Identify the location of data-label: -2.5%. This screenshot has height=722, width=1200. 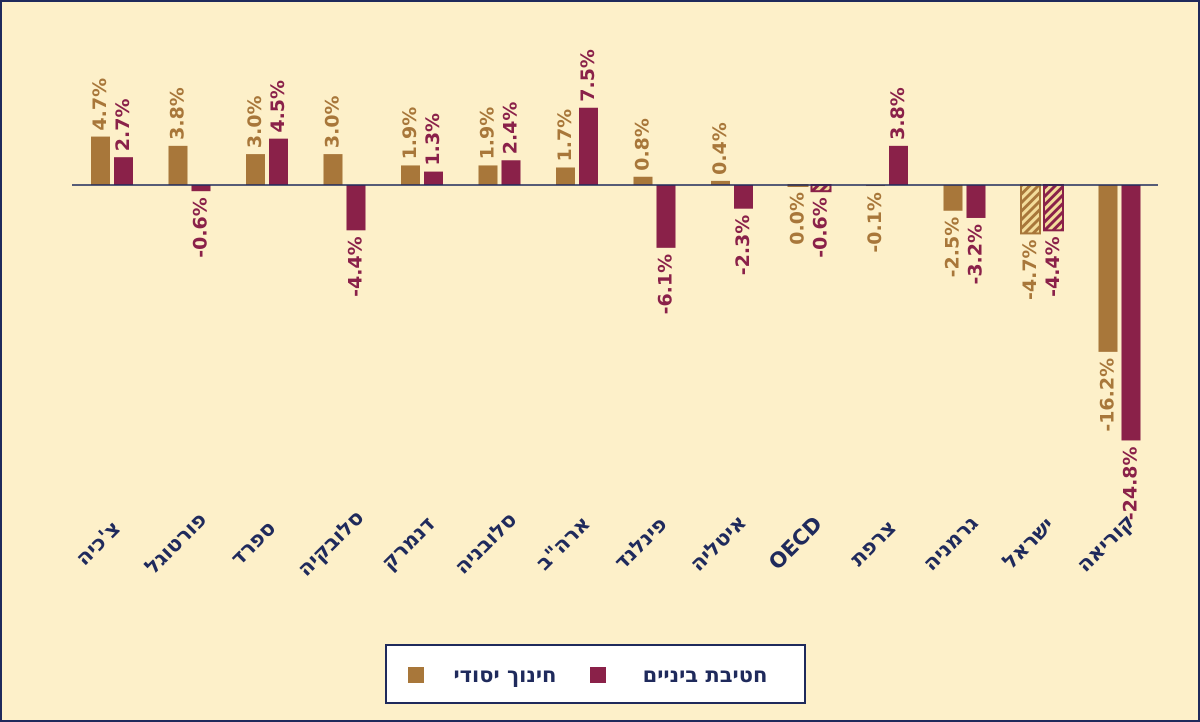
(953, 247).